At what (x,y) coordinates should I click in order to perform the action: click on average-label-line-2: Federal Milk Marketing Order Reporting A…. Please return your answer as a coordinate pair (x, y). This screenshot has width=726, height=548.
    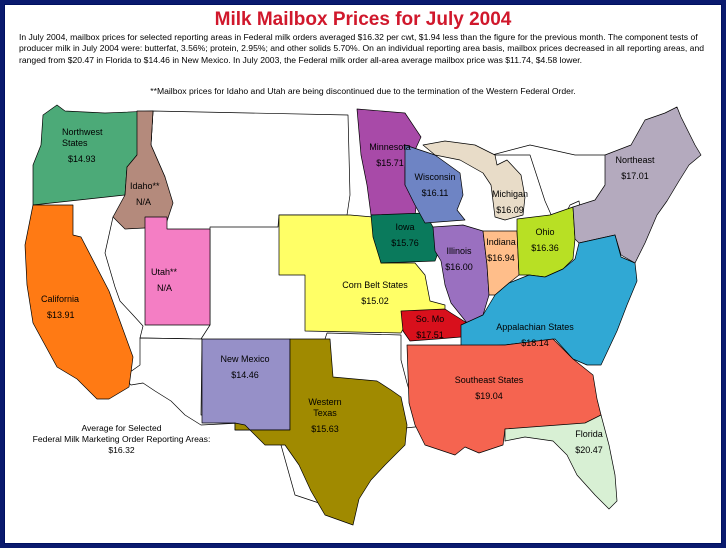
    Looking at the image, I should click on (121, 439).